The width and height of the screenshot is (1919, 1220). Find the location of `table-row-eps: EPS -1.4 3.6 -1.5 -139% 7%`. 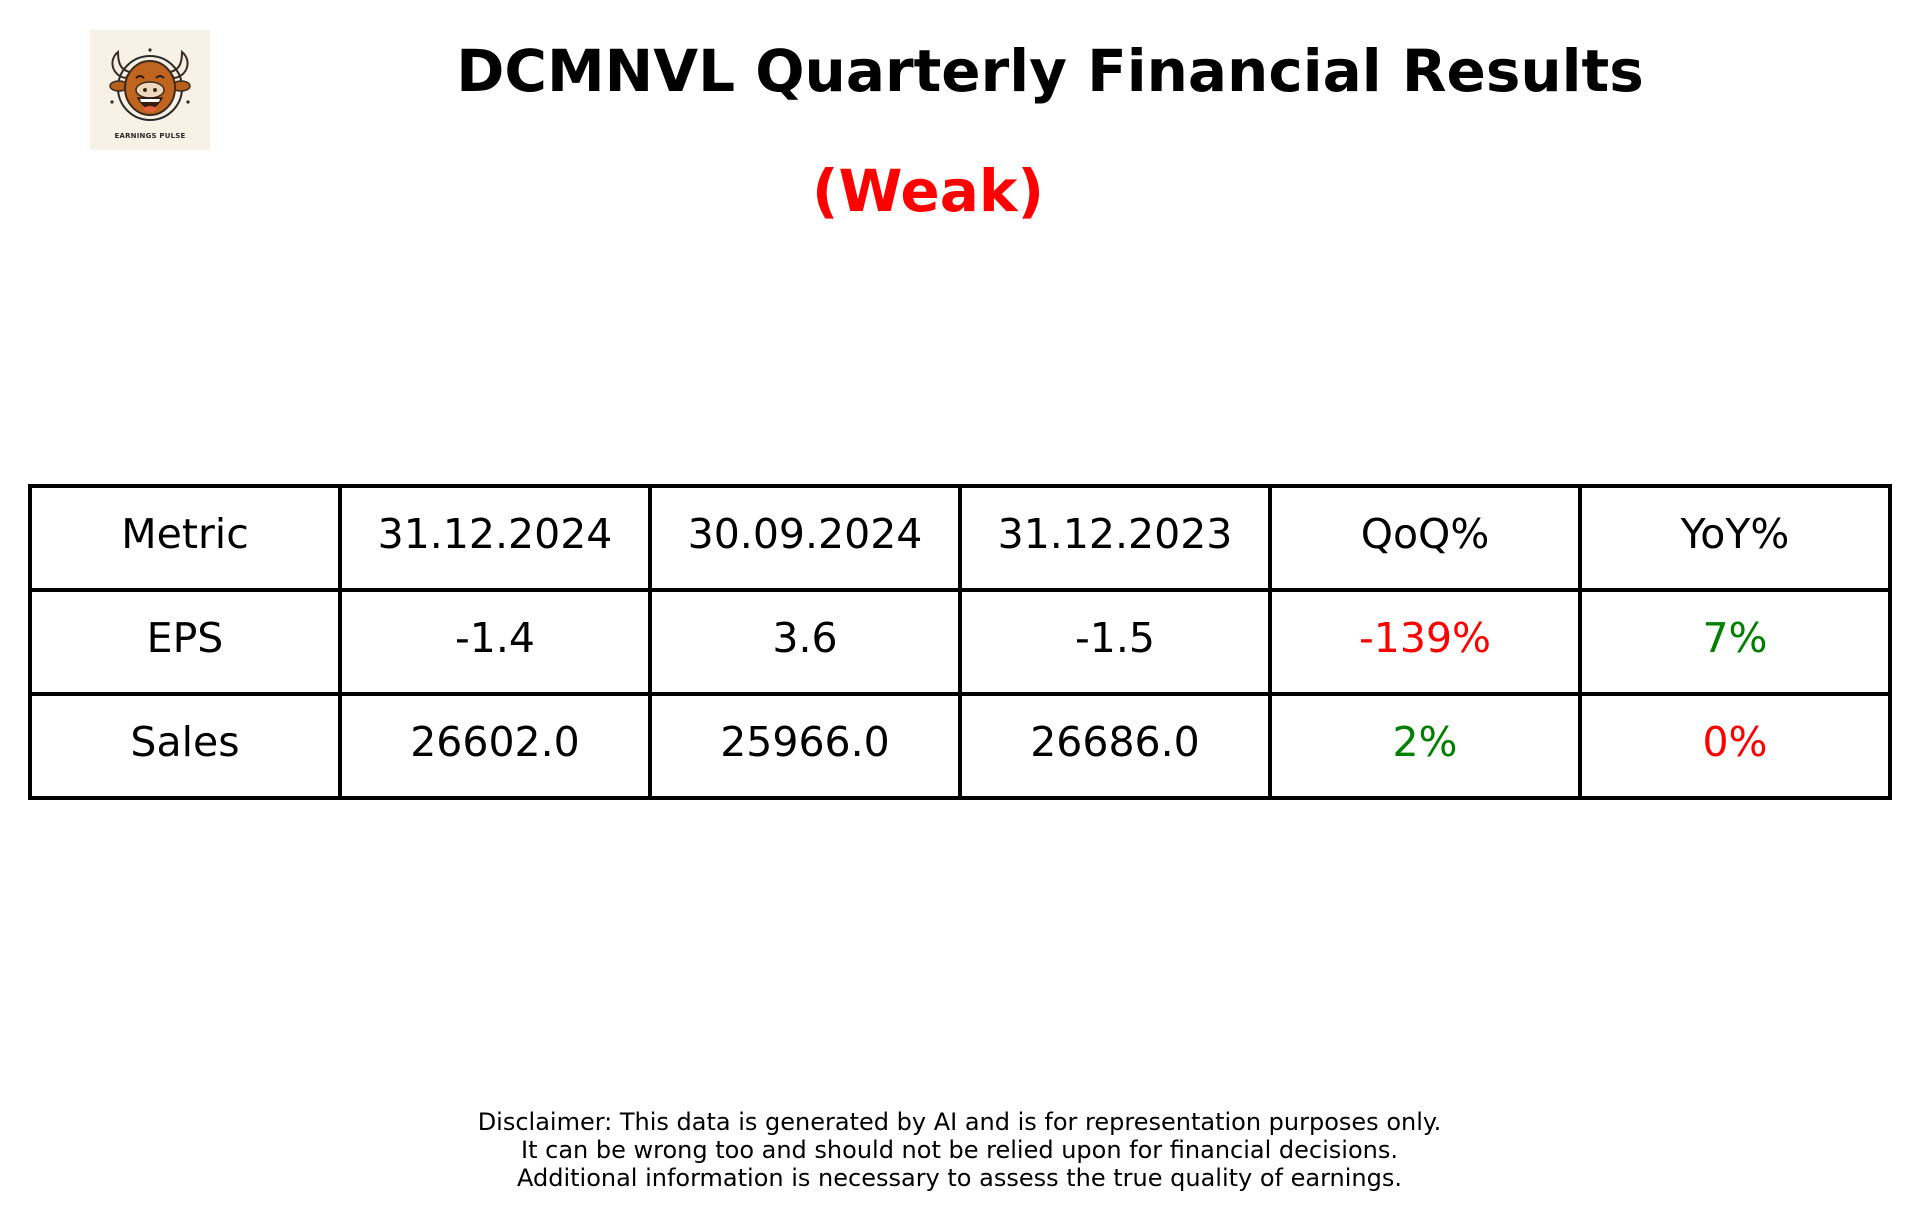

table-row-eps: EPS -1.4 3.6 -1.5 -139% 7% is located at coordinates (960, 642).